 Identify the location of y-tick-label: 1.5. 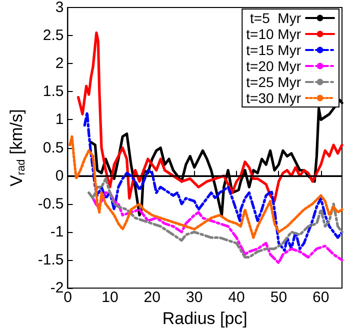
(53, 91).